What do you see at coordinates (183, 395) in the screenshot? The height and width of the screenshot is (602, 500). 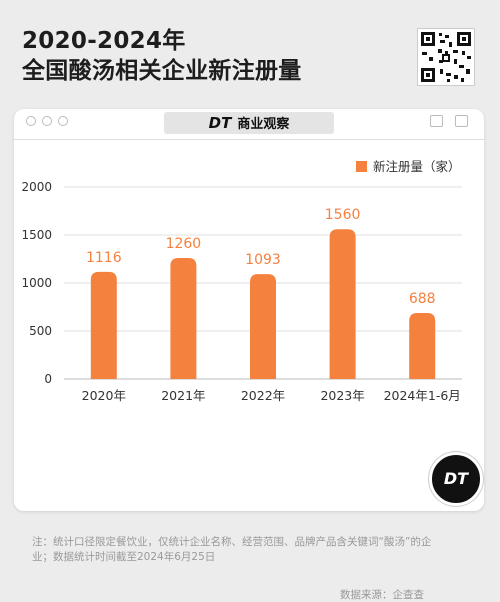 I see `x-tick-label: 2021年` at bounding box center [183, 395].